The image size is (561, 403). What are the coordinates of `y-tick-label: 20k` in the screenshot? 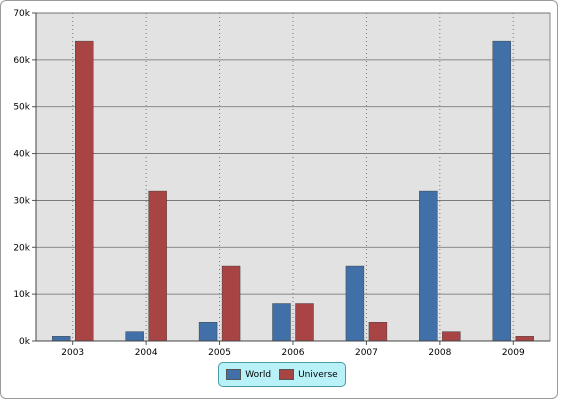 It's located at (21, 248).